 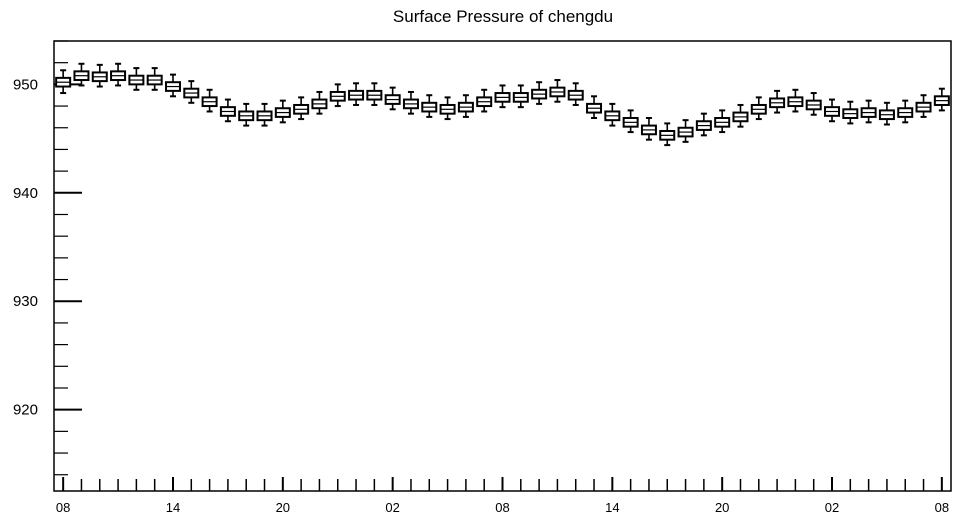 What do you see at coordinates (47, 258) in the screenshot?
I see `y-axis: 920 930 940 950` at bounding box center [47, 258].